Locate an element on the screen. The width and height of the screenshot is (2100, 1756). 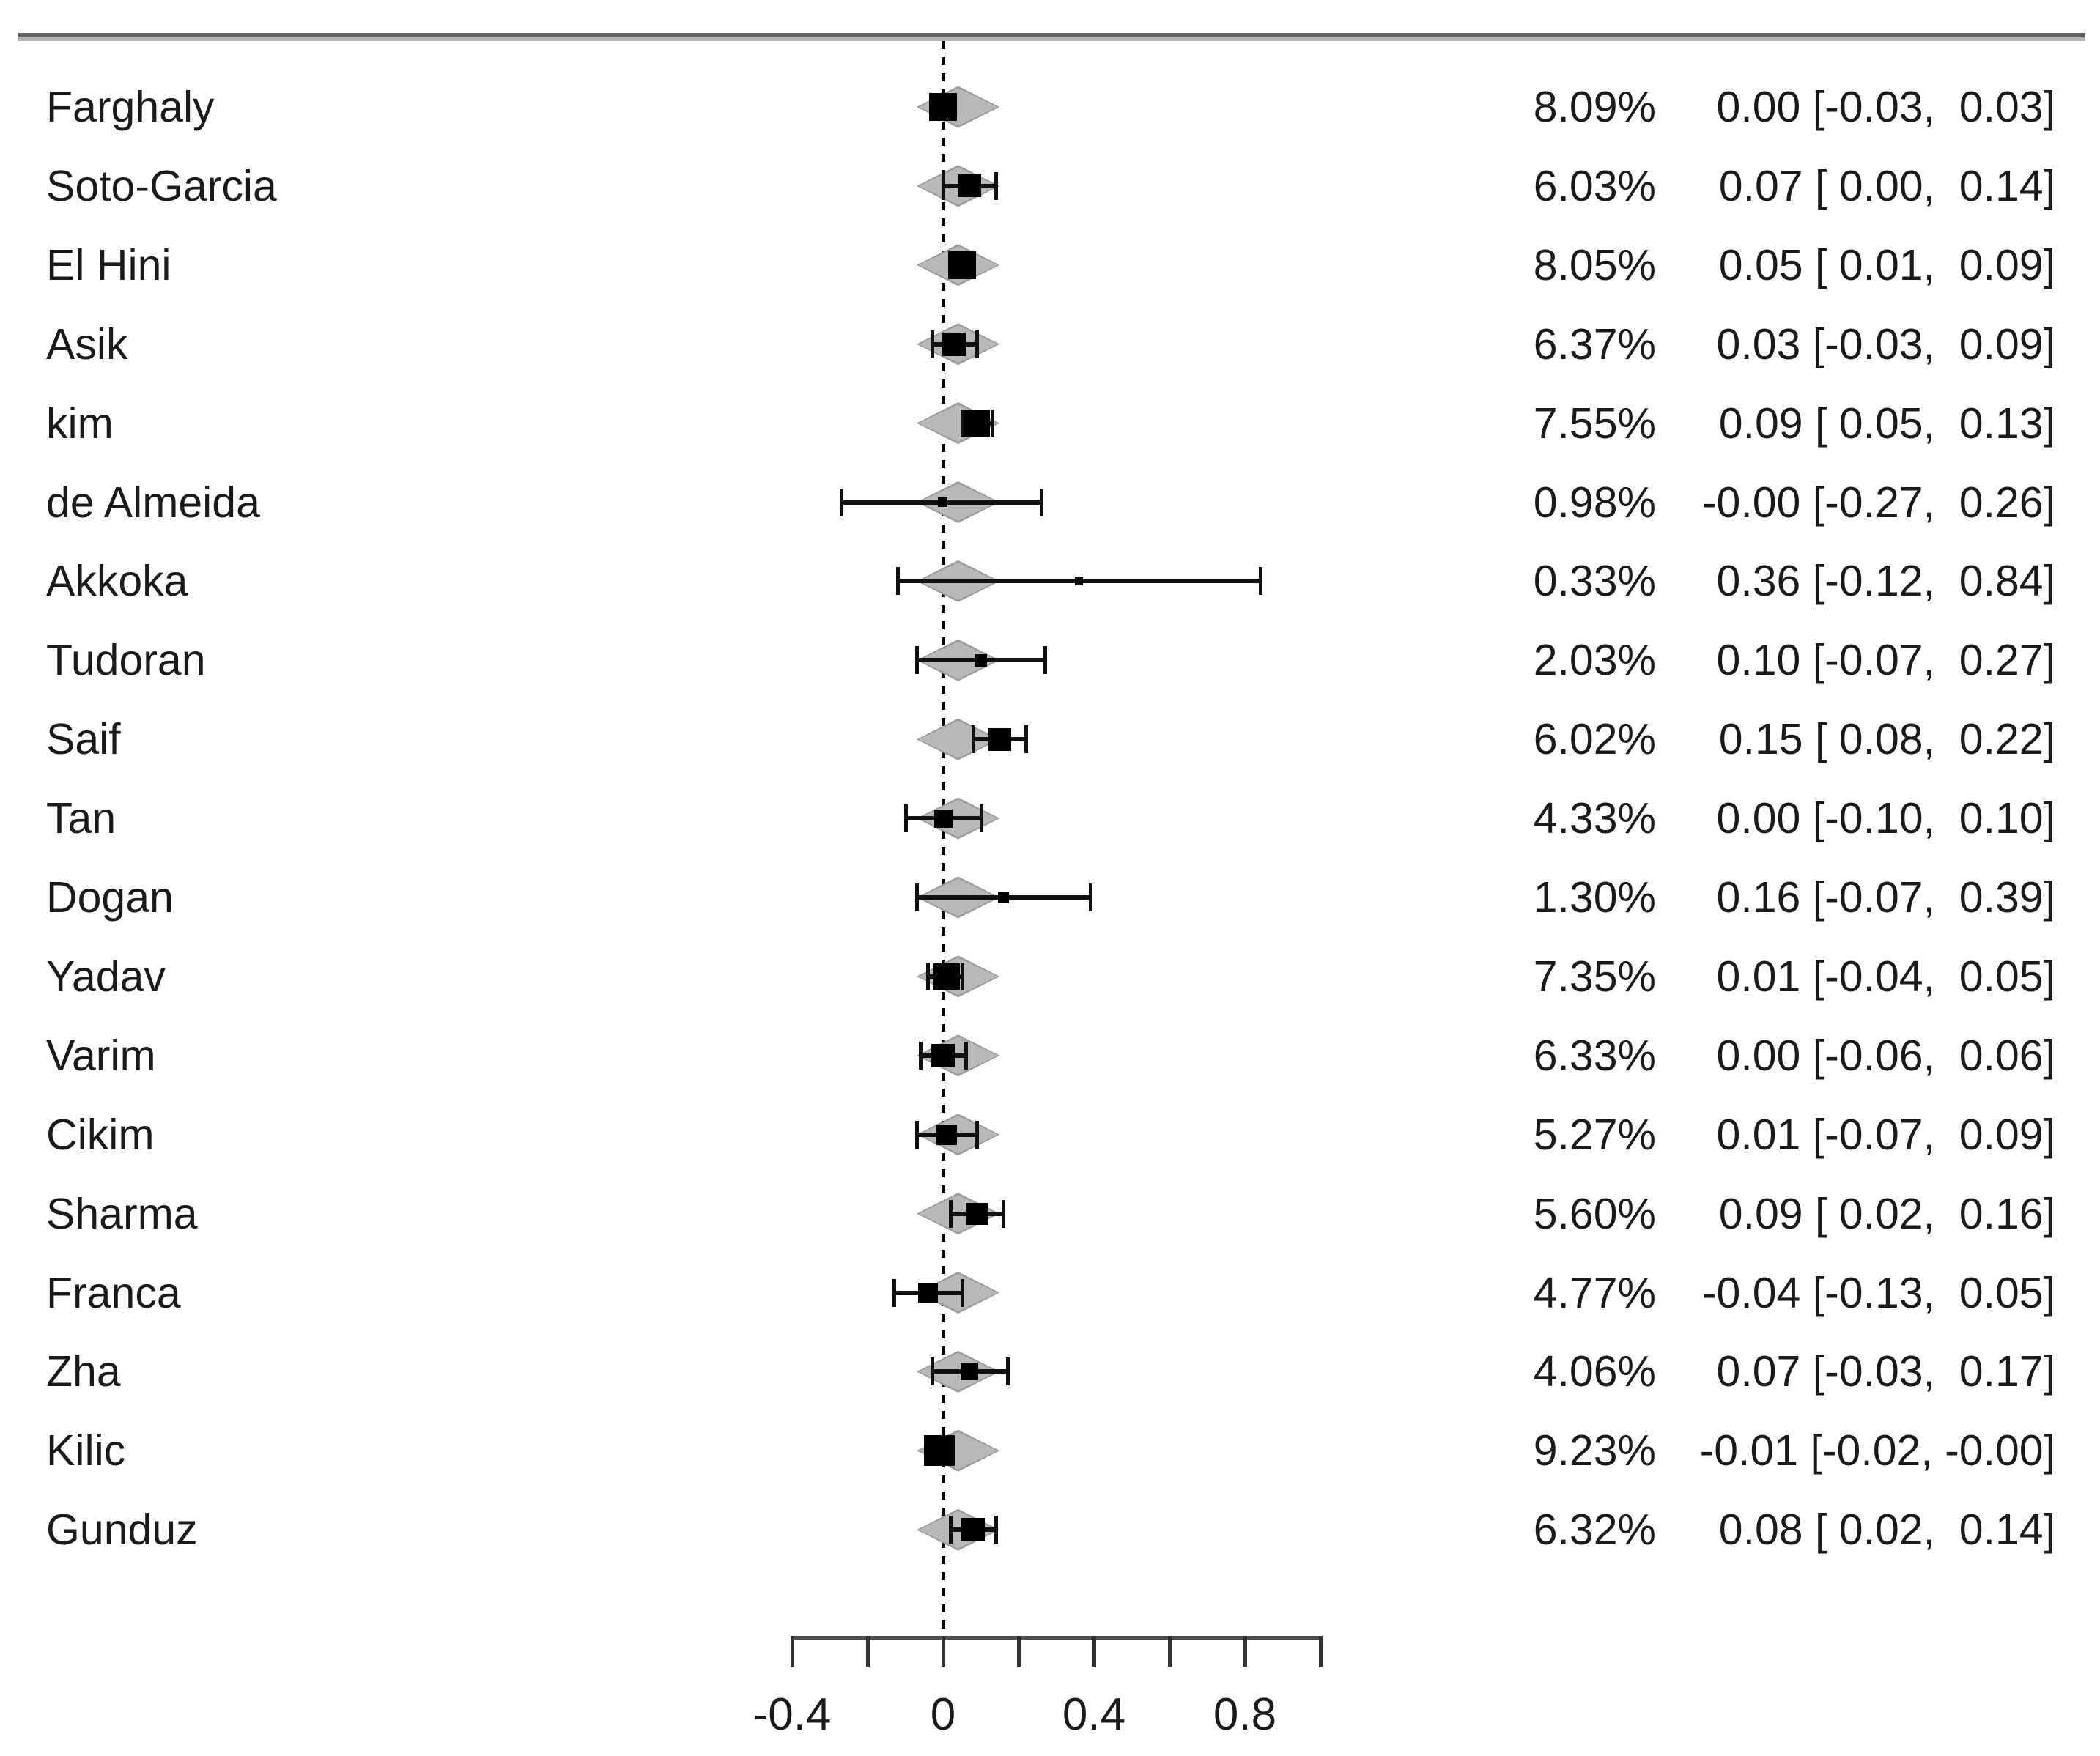
effect-ci-label: 0.36 [-0.12, 0.84] is located at coordinates (1886, 581).